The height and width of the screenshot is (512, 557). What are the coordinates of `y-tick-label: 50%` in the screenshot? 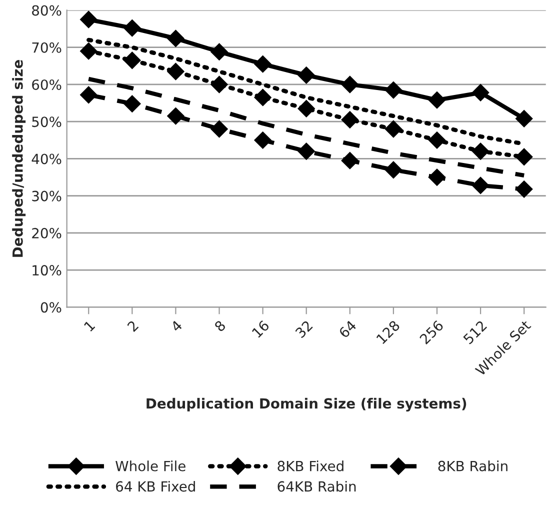 It's located at (47, 122).